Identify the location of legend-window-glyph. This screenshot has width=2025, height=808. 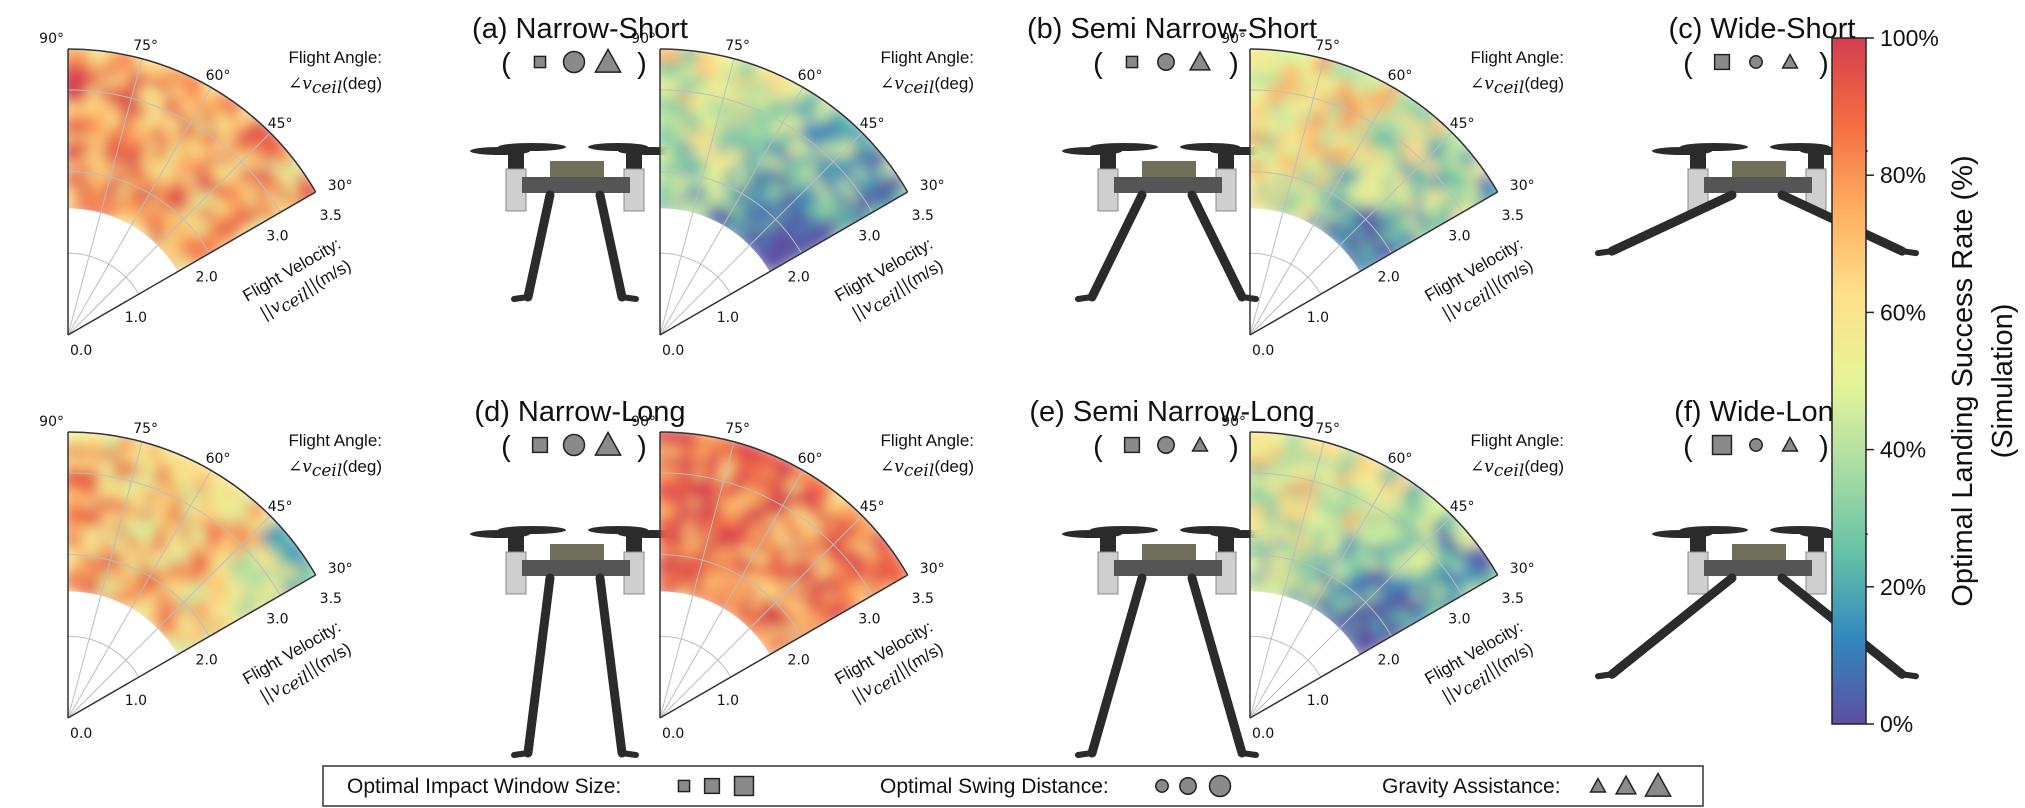
(712, 786).